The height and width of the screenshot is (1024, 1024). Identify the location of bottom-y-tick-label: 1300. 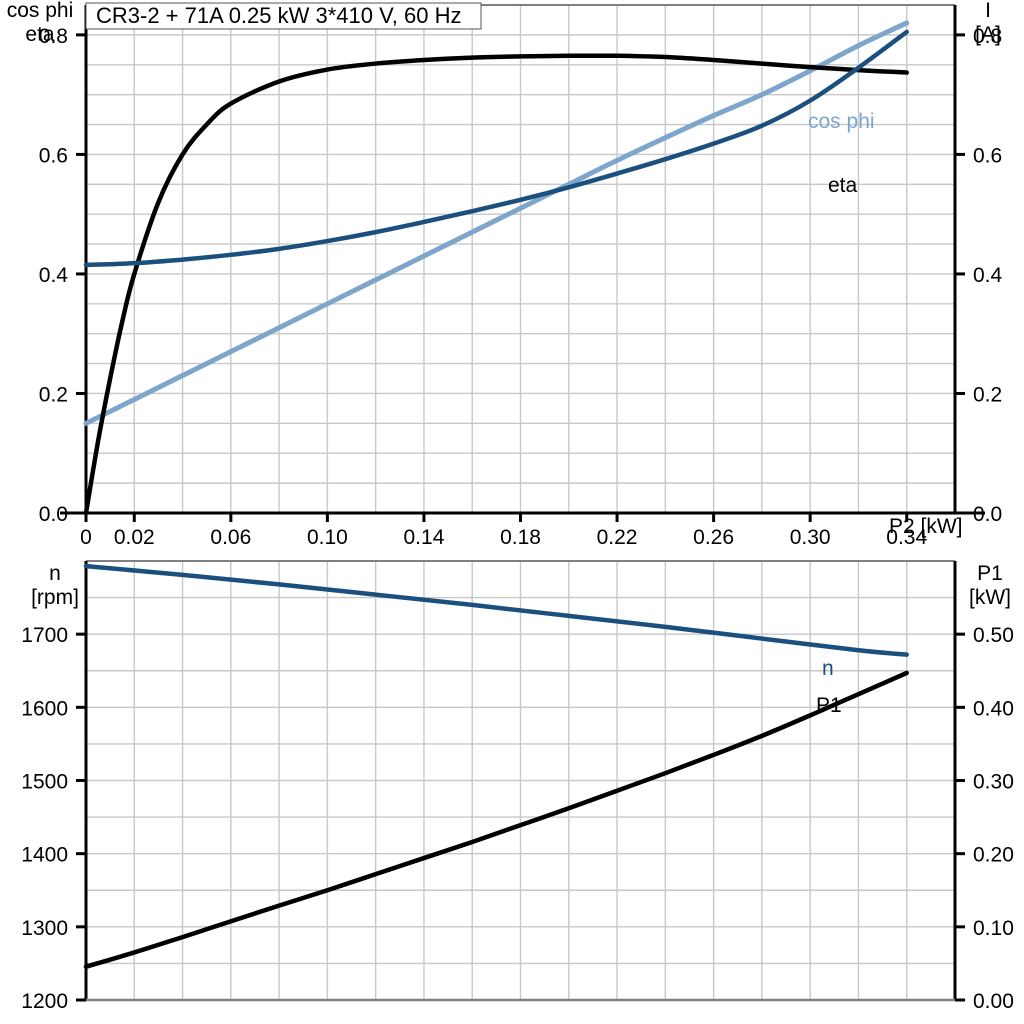
(44, 928).